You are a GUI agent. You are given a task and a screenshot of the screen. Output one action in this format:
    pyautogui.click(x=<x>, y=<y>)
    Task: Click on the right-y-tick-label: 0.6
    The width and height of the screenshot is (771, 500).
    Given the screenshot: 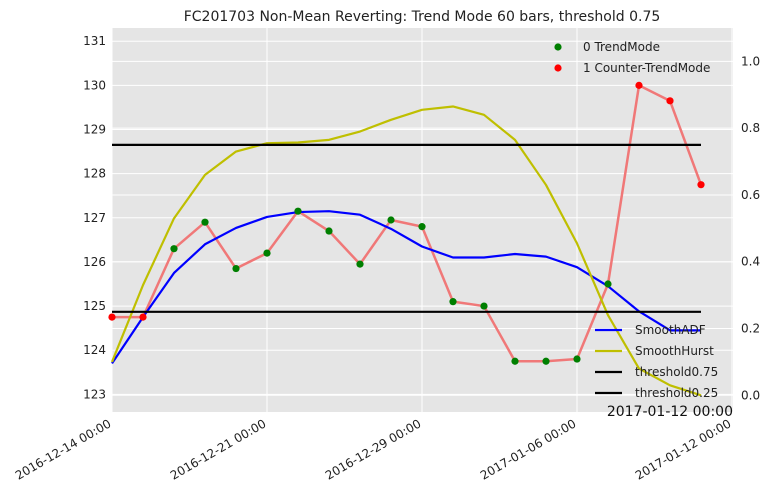 What is the action you would take?
    pyautogui.click(x=750, y=195)
    